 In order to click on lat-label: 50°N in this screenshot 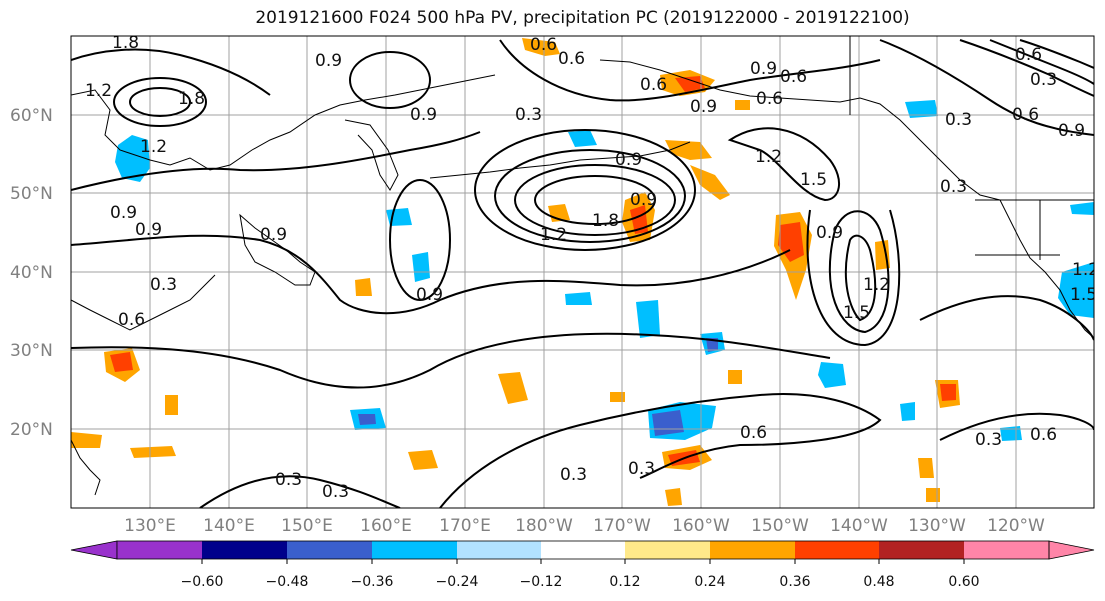, I will do `click(31, 194)`.